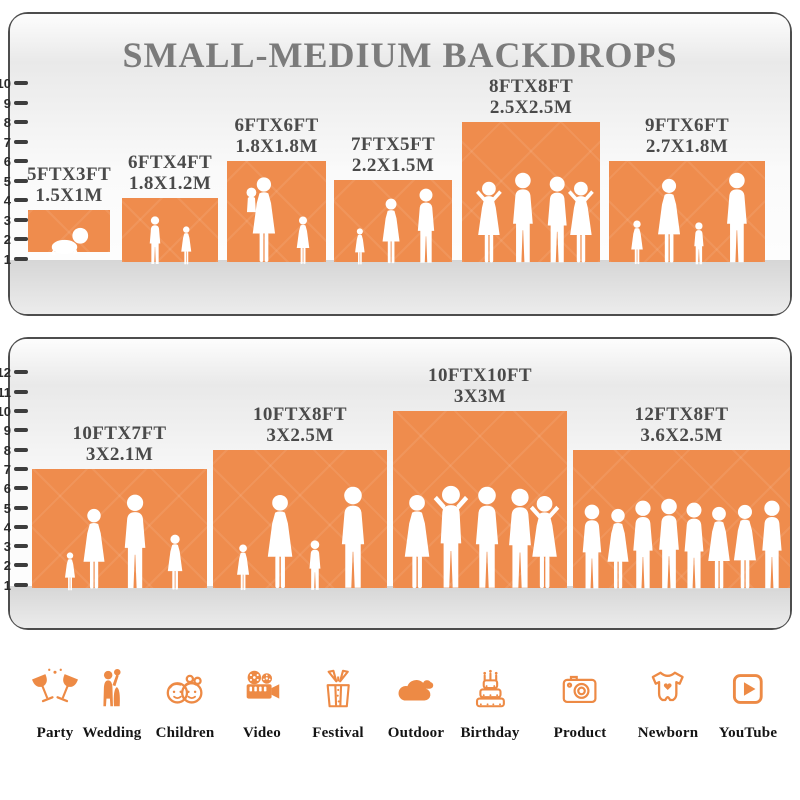 This screenshot has width=800, height=800. I want to click on category-label: Outdoor, so click(416, 733).